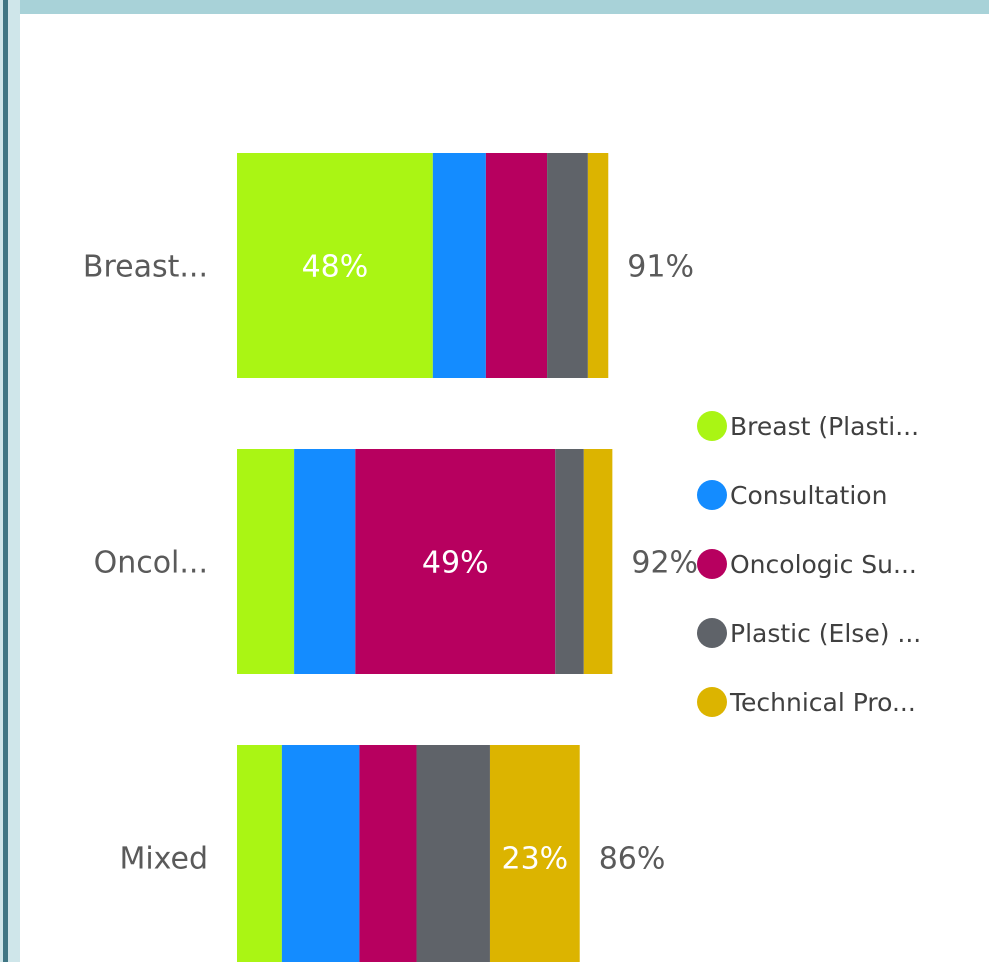 This screenshot has width=989, height=962. What do you see at coordinates (163, 859) in the screenshot?
I see `category-label: Mixed` at bounding box center [163, 859].